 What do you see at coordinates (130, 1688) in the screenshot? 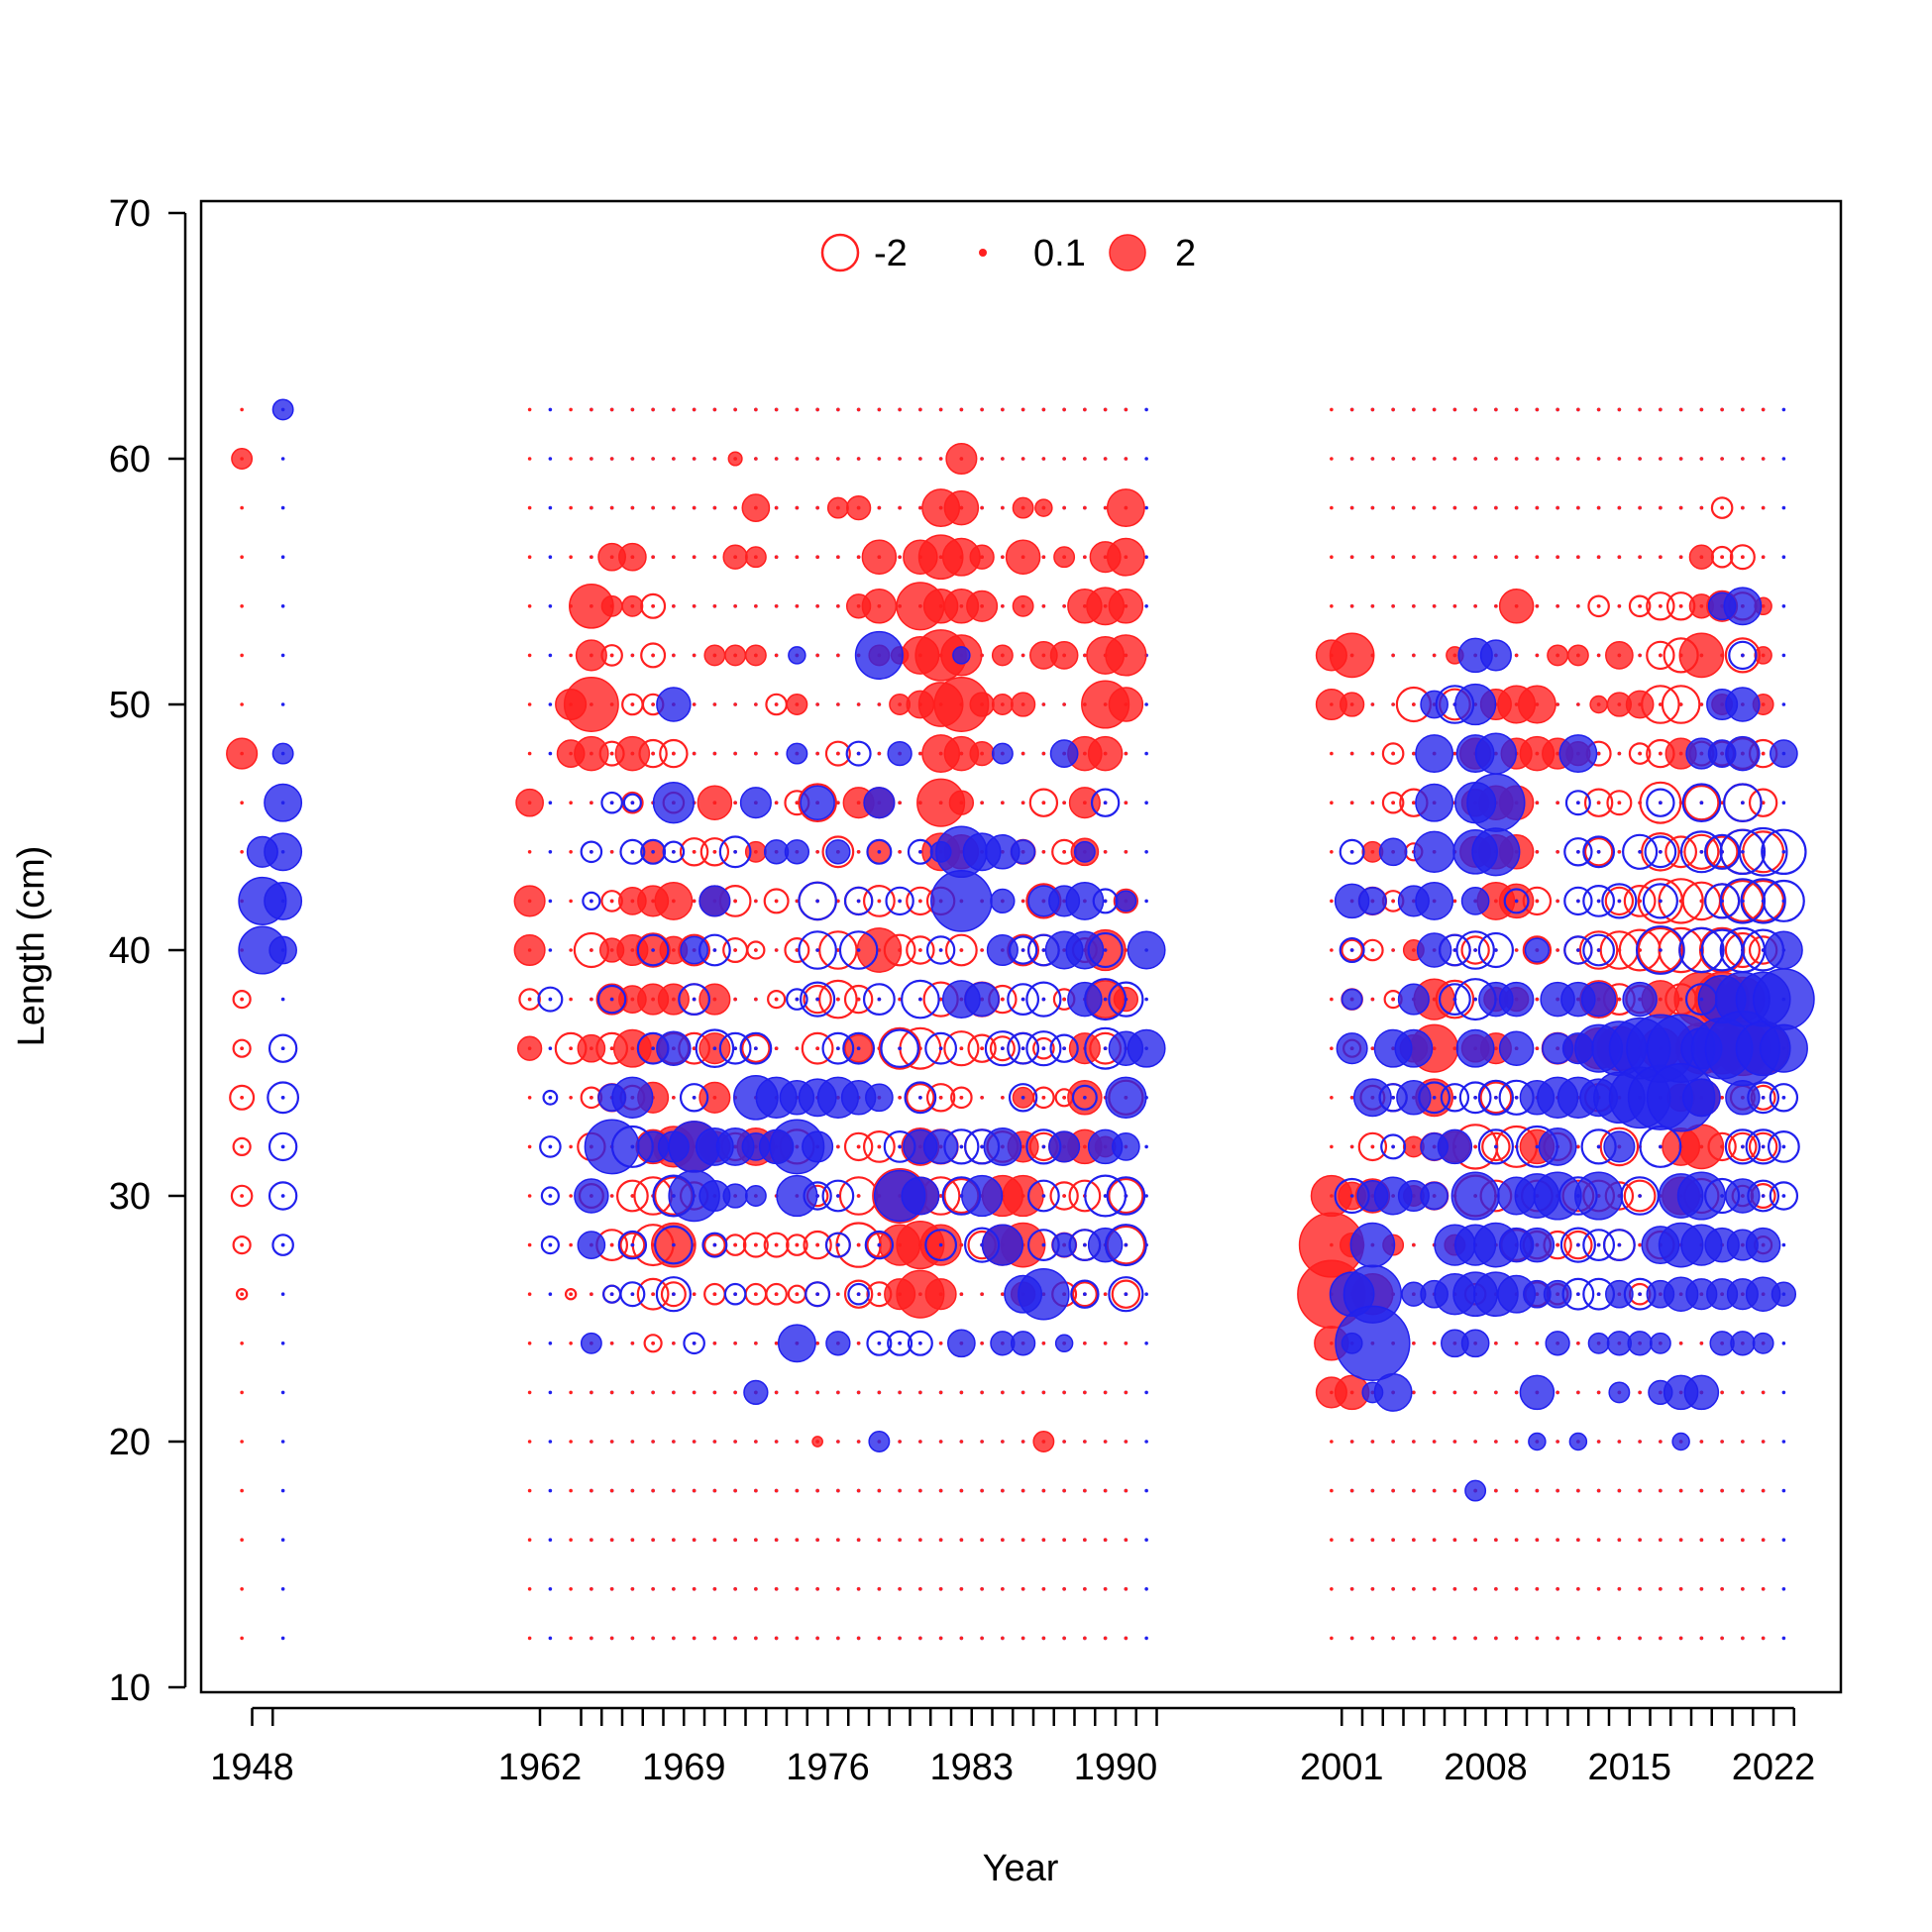
I see `y-tick-label: 10` at bounding box center [130, 1688].